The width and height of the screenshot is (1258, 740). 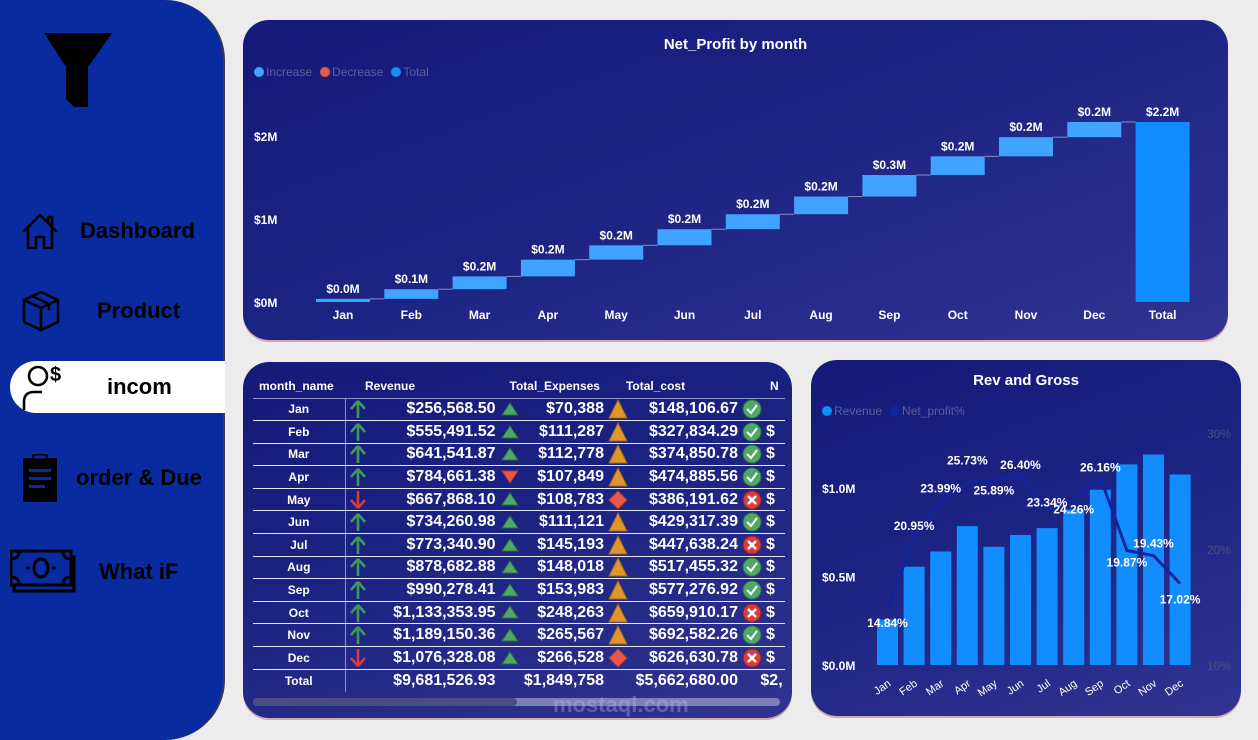 What do you see at coordinates (41, 311) in the screenshot?
I see `box-icon` at bounding box center [41, 311].